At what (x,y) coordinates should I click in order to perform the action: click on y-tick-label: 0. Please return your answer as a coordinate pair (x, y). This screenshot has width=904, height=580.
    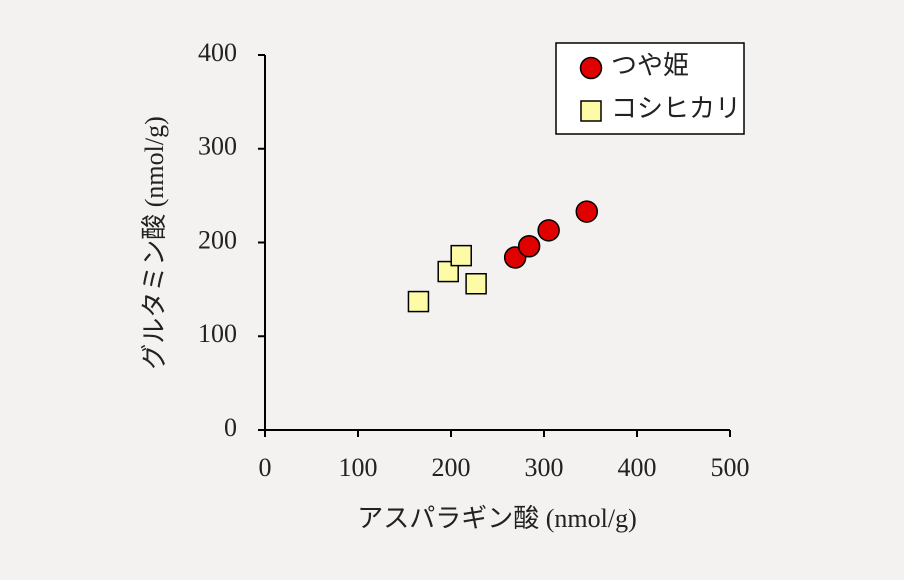
    Looking at the image, I should click on (230, 427).